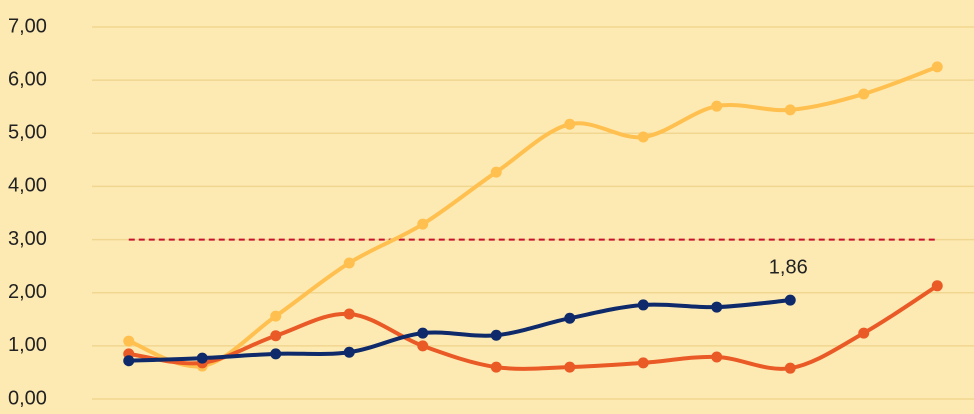 The image size is (974, 414). What do you see at coordinates (27, 345) in the screenshot?
I see `y-tick-label: 1,00` at bounding box center [27, 345].